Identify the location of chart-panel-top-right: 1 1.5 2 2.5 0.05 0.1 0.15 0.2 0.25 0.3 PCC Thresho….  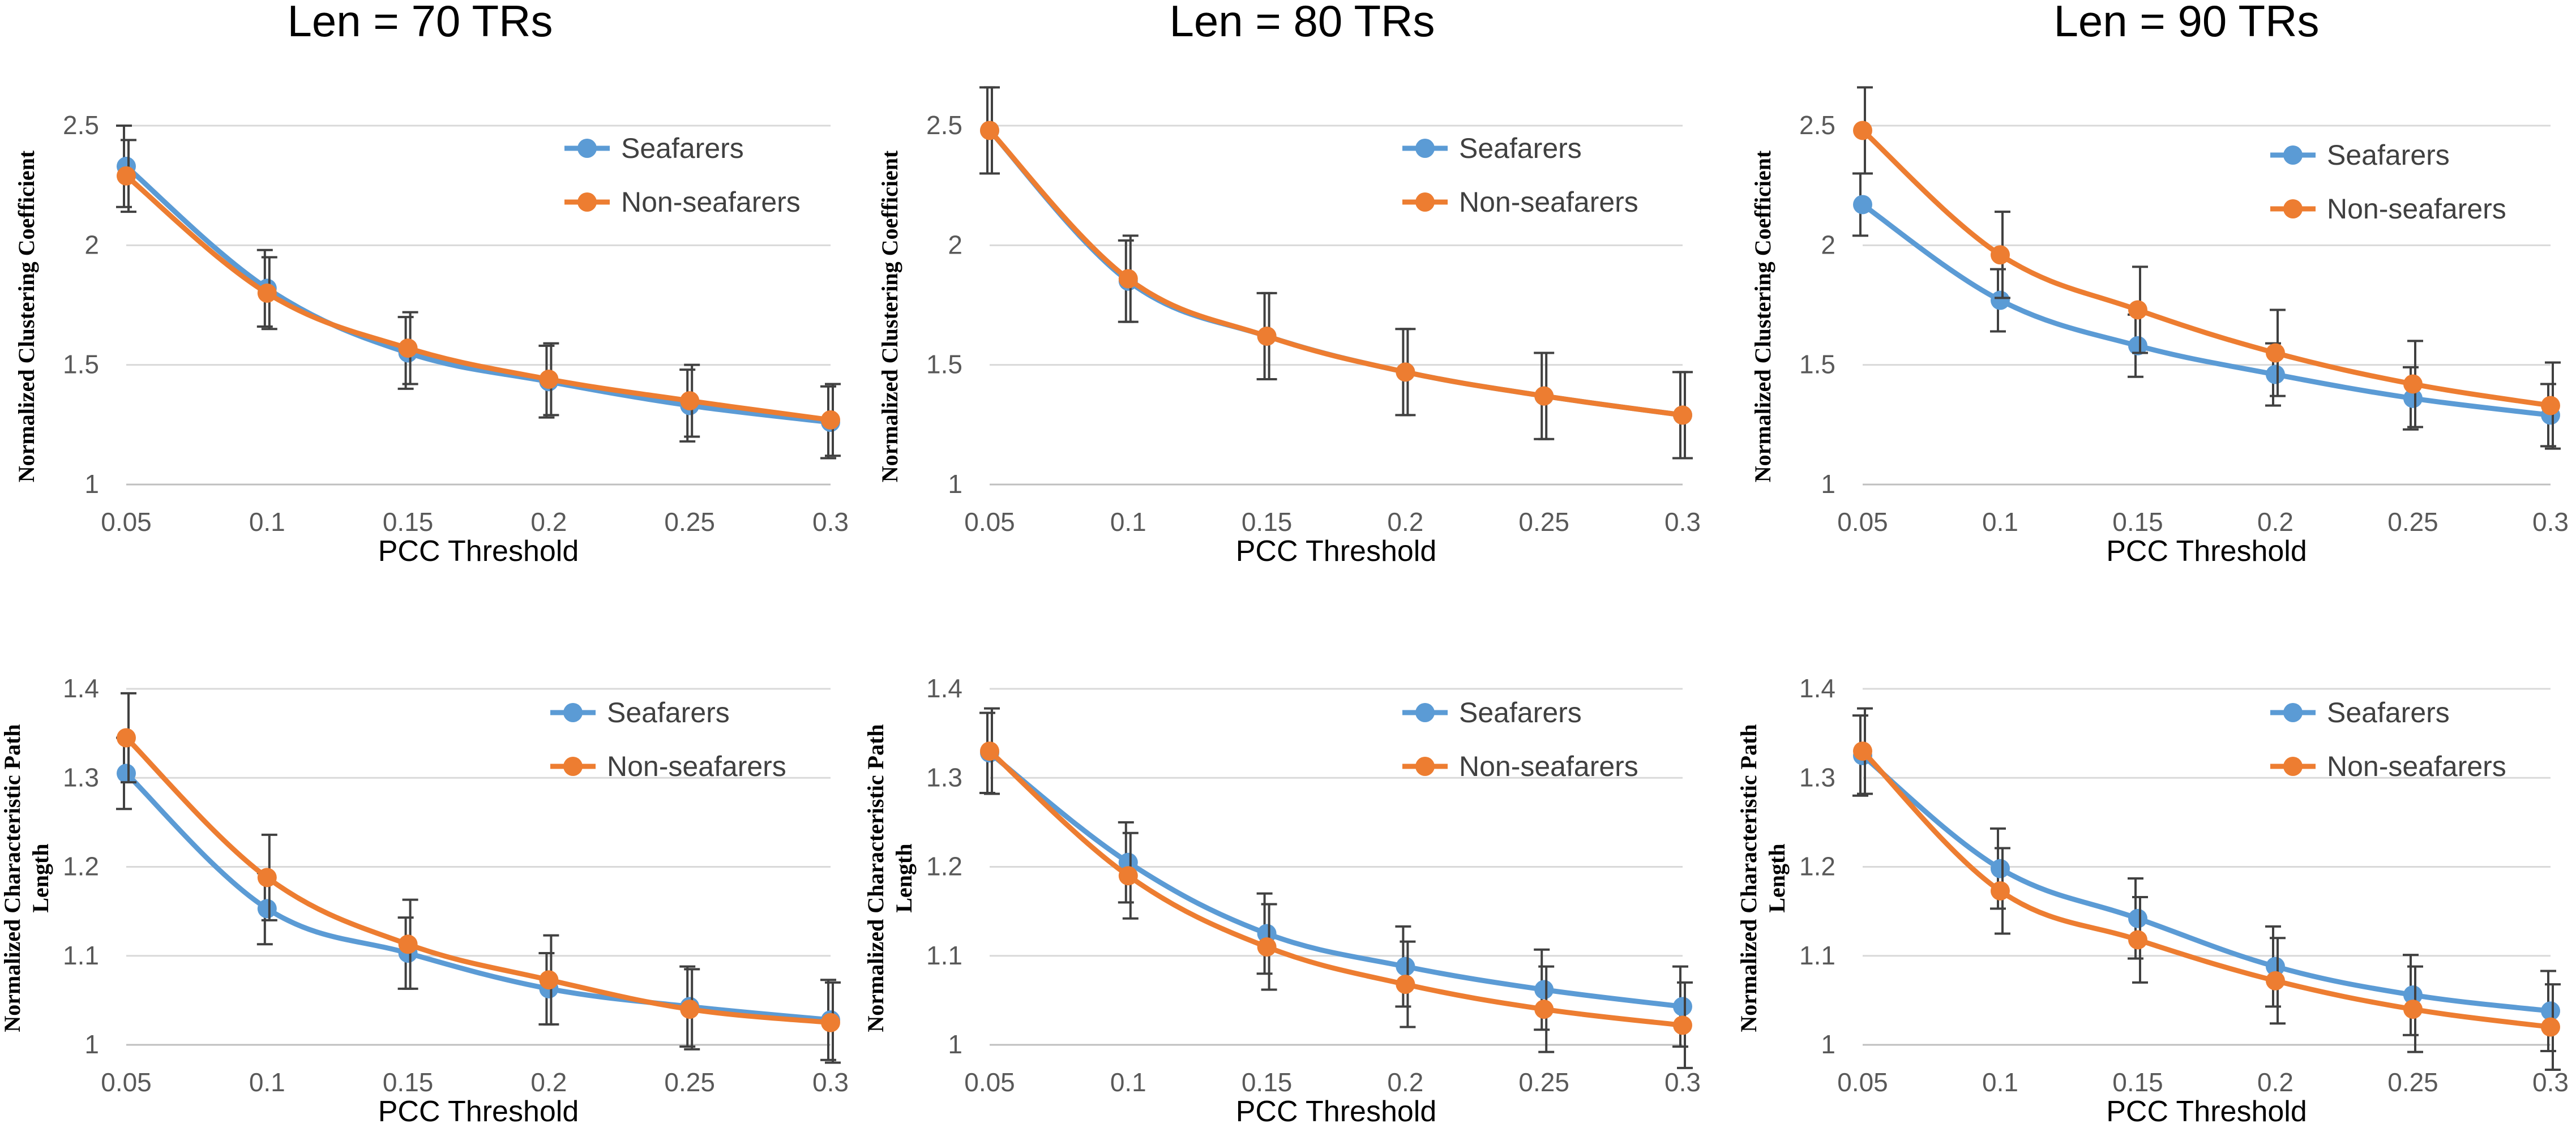
(2159, 327).